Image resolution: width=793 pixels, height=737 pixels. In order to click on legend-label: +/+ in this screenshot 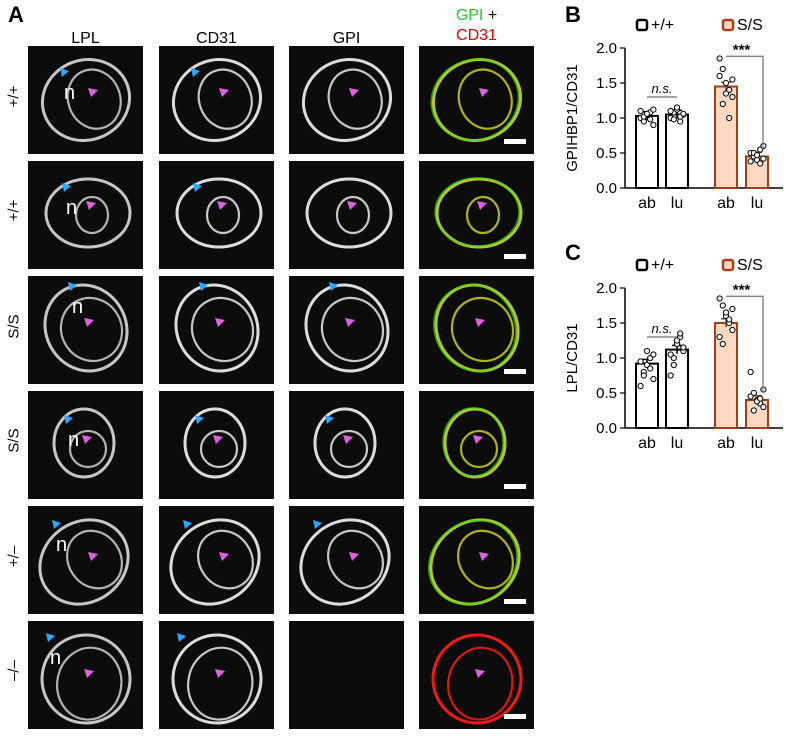, I will do `click(662, 25)`.